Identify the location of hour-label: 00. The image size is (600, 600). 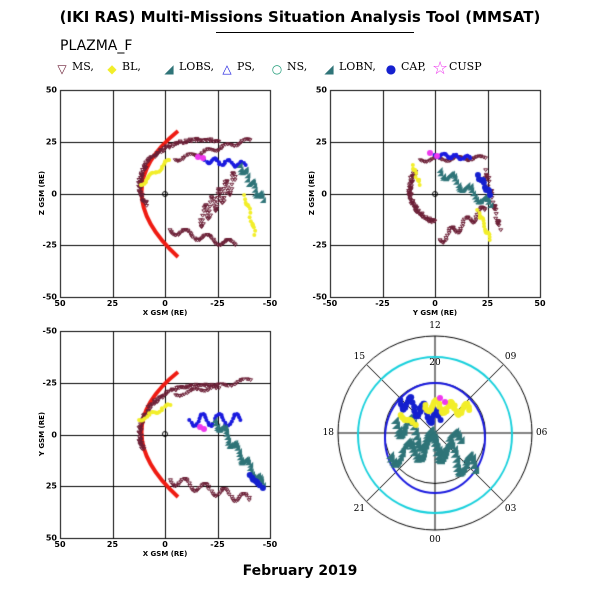
(435, 539).